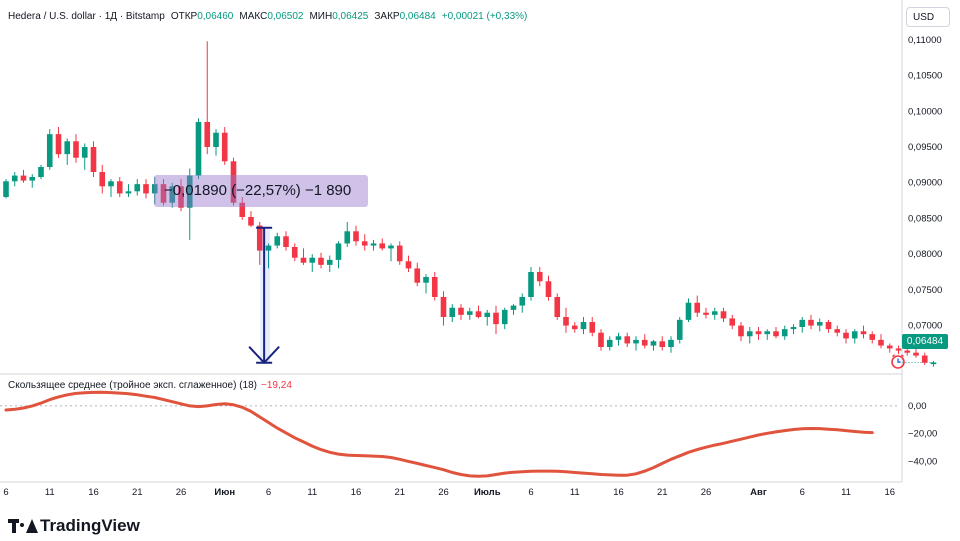  Describe the element at coordinates (758, 492) in the screenshot. I see `date-tick-label: Авг` at that location.